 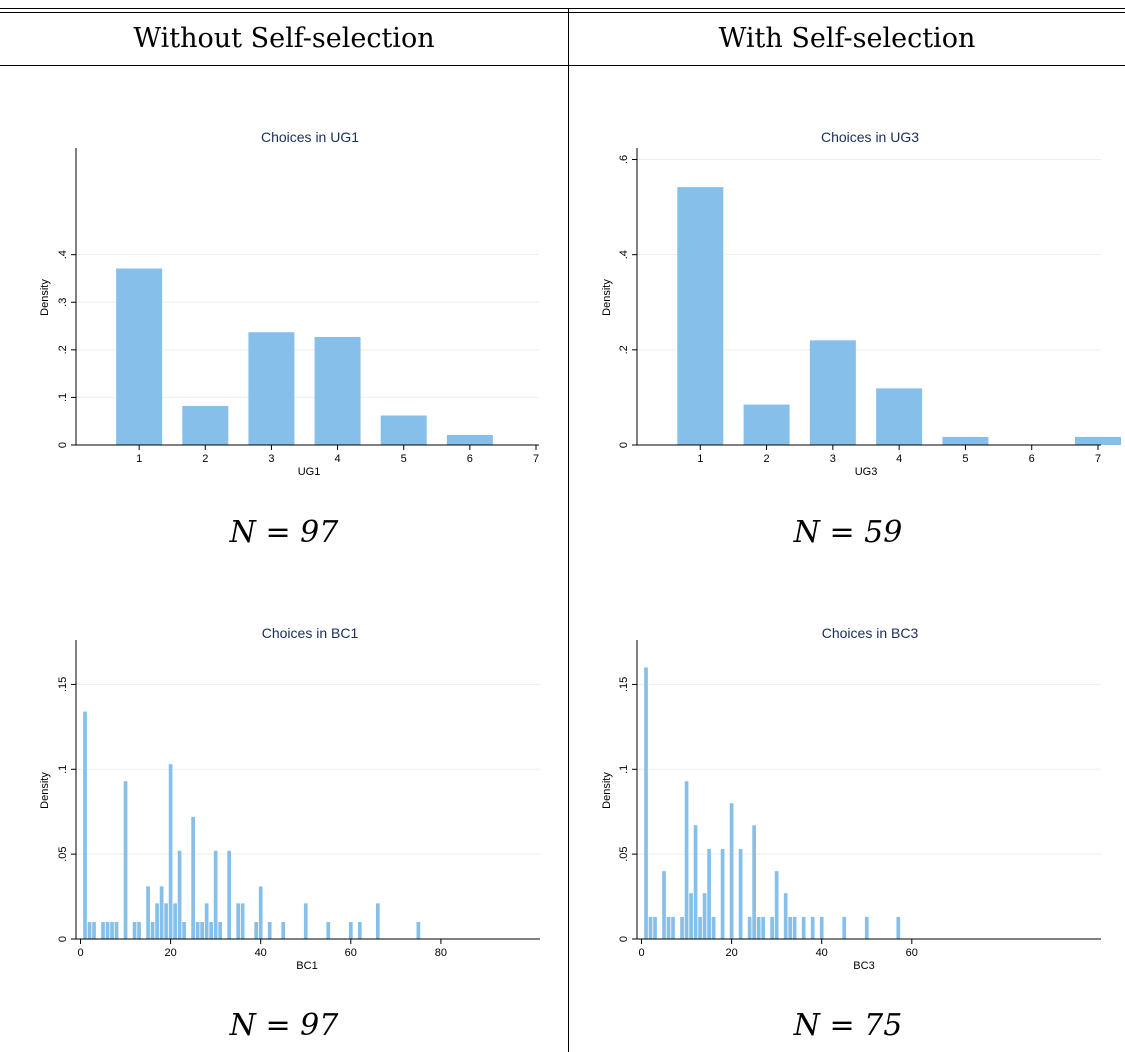 What do you see at coordinates (63, 349) in the screenshot?
I see `y-tick-label: .2` at bounding box center [63, 349].